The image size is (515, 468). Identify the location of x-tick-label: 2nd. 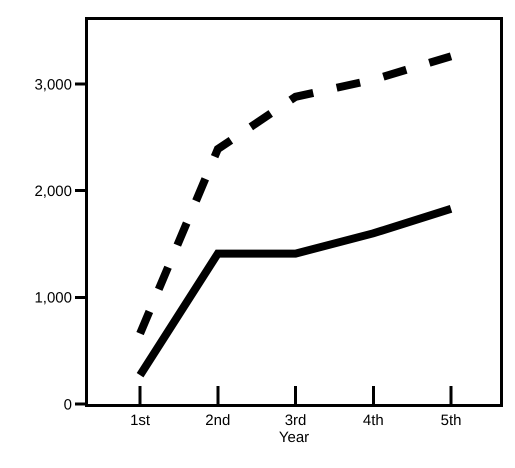
(217, 420).